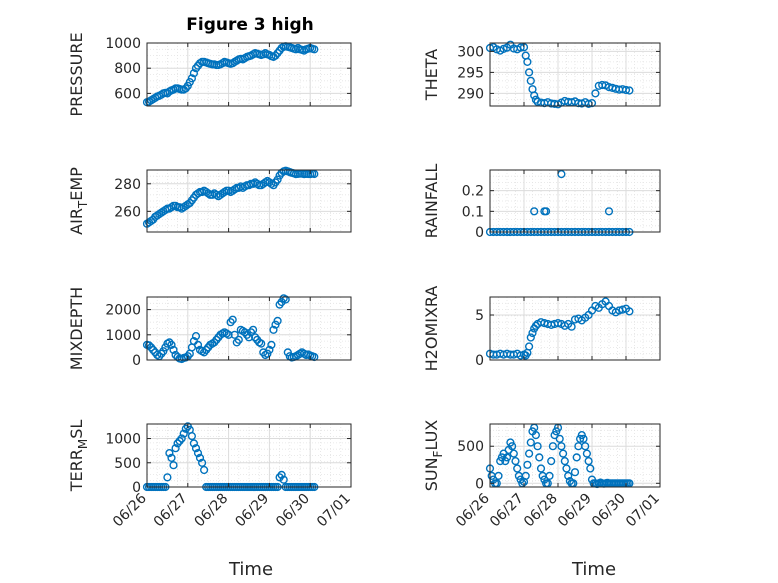 The width and height of the screenshot is (778, 583). What do you see at coordinates (78, 456) in the screenshot?
I see `y-axis-label: TERRMSL` at bounding box center [78, 456].